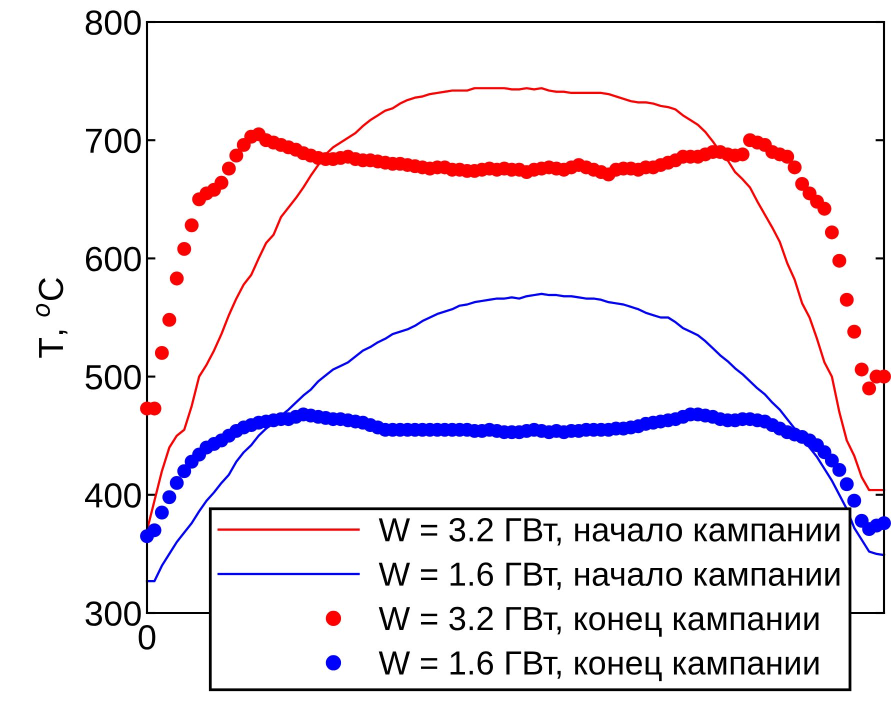  Describe the element at coordinates (113, 22) in the screenshot. I see `y-tick-label: 800` at that location.